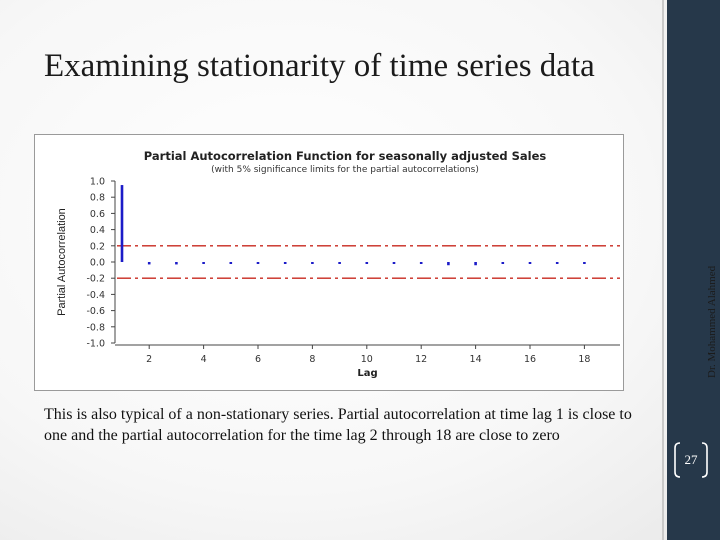 This screenshot has width=720, height=540. What do you see at coordinates (95, 279) in the screenshot?
I see `y-tick-label: -0.2` at bounding box center [95, 279].